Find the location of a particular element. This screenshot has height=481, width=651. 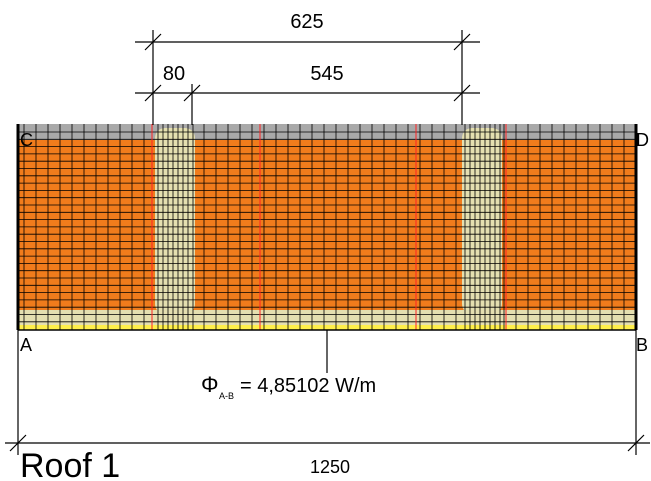

title: Roof 1 is located at coordinates (70, 464).